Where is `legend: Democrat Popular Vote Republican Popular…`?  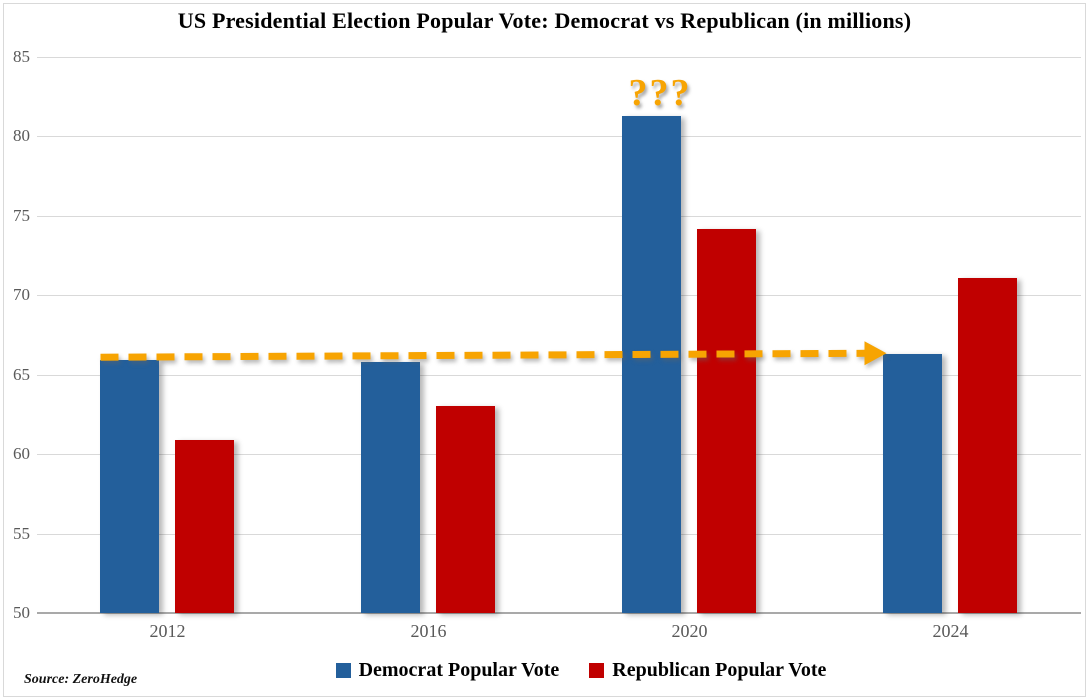
legend: Democrat Popular Vote Republican Popular… is located at coordinates (544, 670).